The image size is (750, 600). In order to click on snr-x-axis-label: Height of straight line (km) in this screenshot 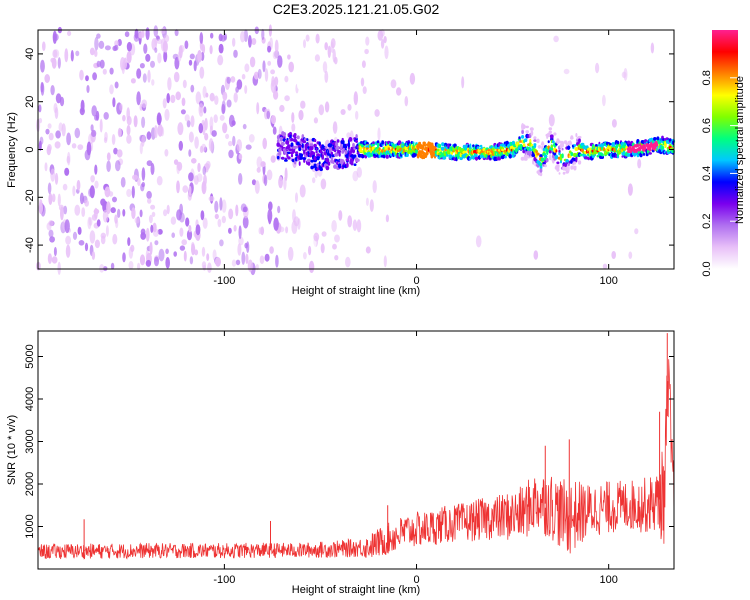, I will do `click(356, 590)`.